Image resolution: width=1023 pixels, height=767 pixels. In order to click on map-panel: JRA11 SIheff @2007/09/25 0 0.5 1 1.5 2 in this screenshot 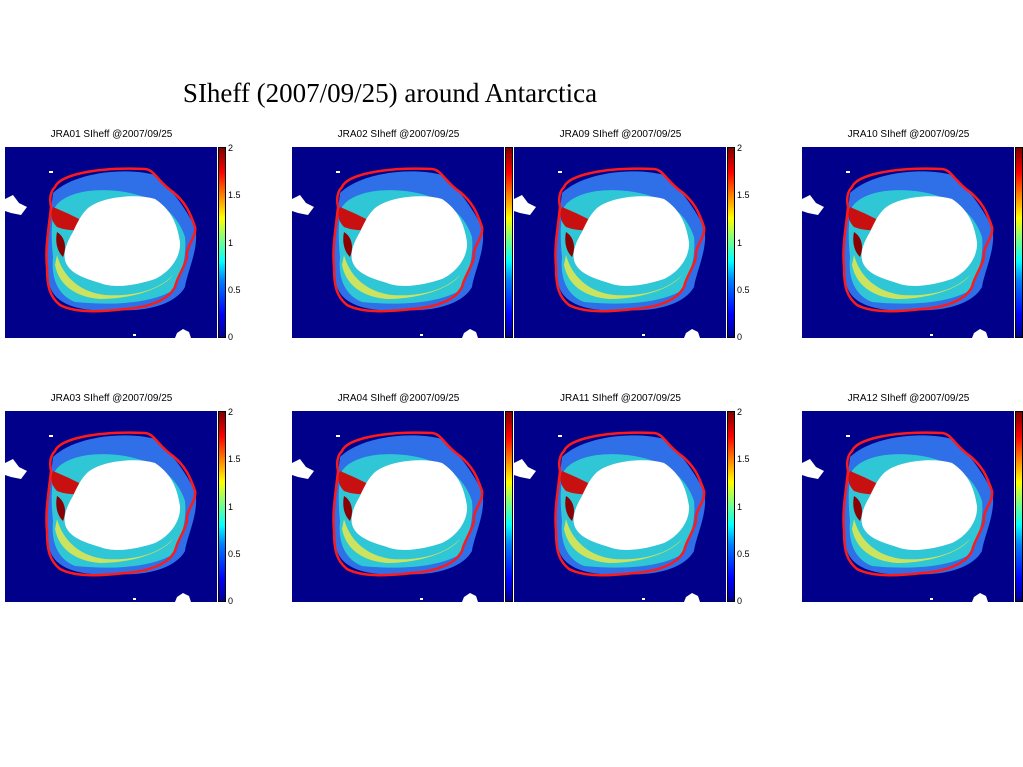, I will do `click(634, 500)`.